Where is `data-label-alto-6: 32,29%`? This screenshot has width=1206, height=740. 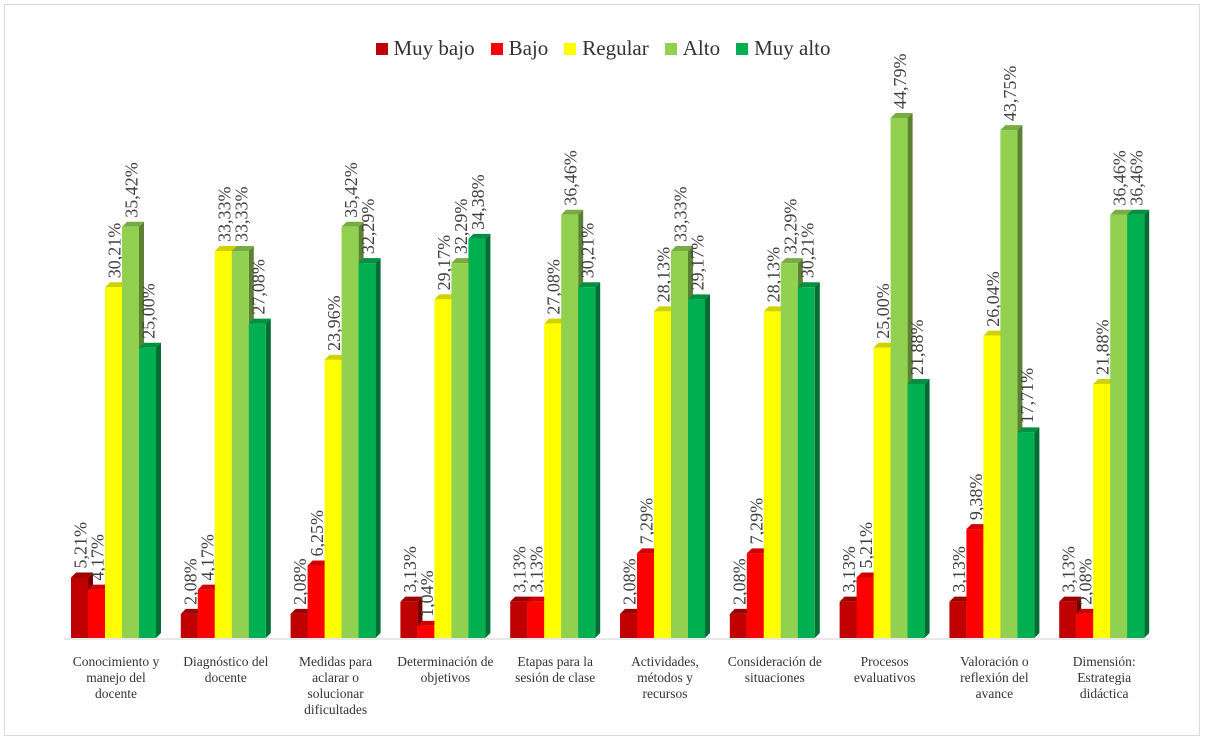 data-label-alto-6: 32,29% is located at coordinates (790, 227).